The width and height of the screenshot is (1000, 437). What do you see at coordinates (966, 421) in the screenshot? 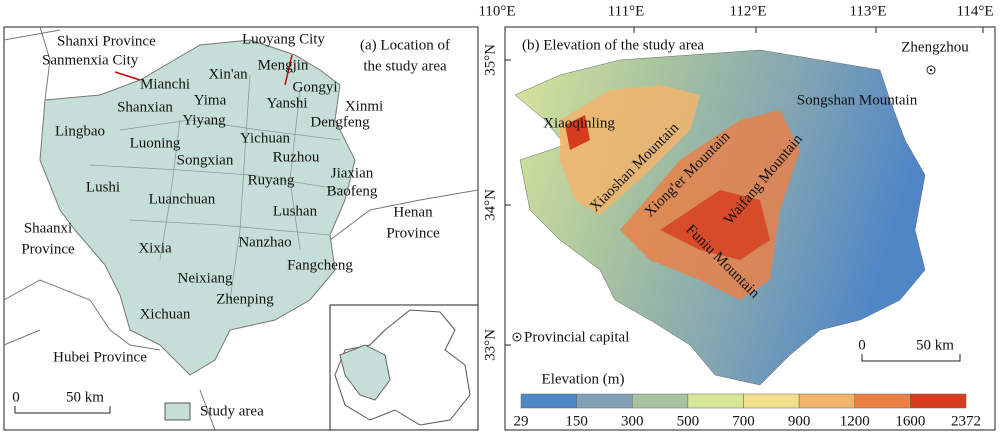
I see `colorbar-tick-label: 2372` at bounding box center [966, 421].